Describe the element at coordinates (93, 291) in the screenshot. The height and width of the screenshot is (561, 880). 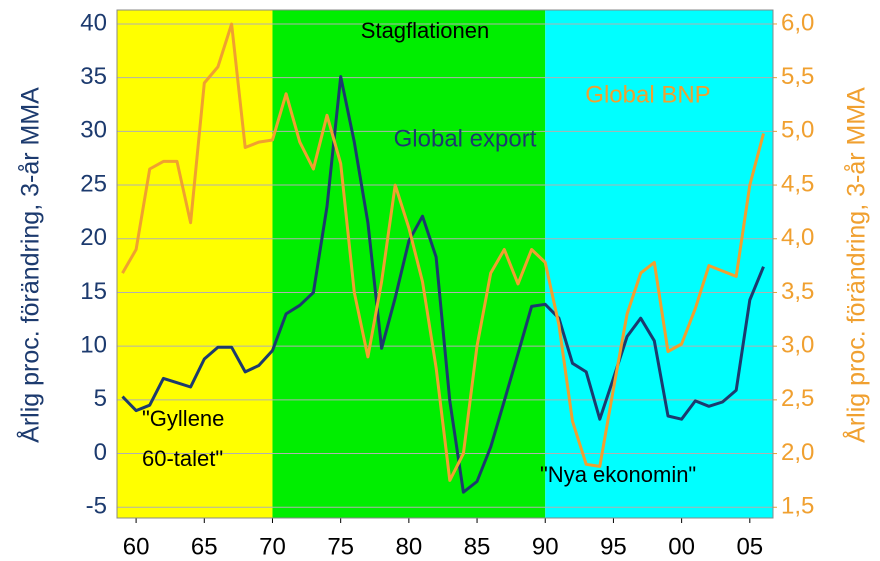
I see `y-tick-label: 15` at that location.